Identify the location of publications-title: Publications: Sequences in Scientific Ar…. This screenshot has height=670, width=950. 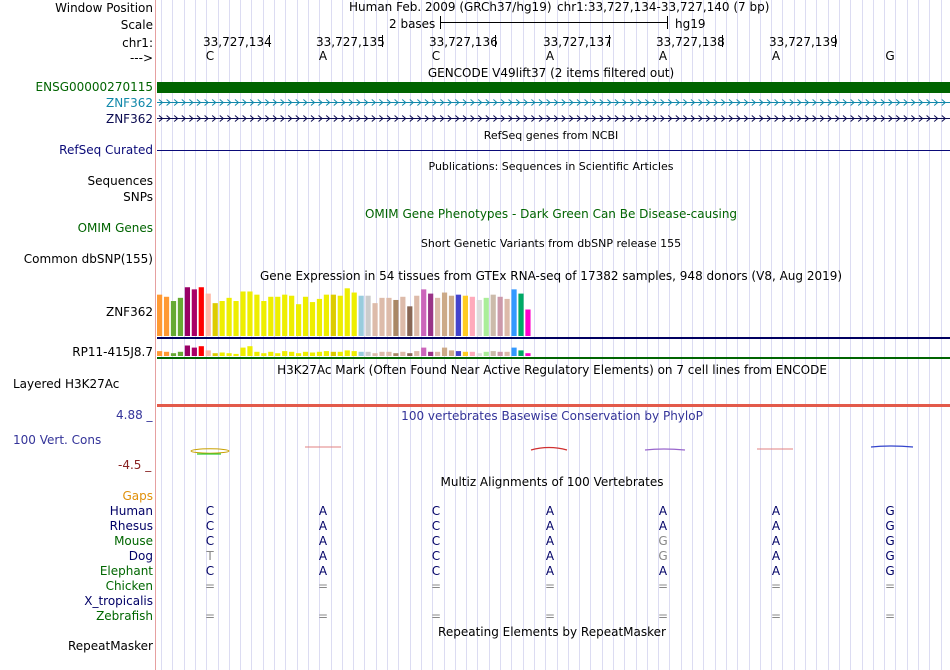
(551, 166).